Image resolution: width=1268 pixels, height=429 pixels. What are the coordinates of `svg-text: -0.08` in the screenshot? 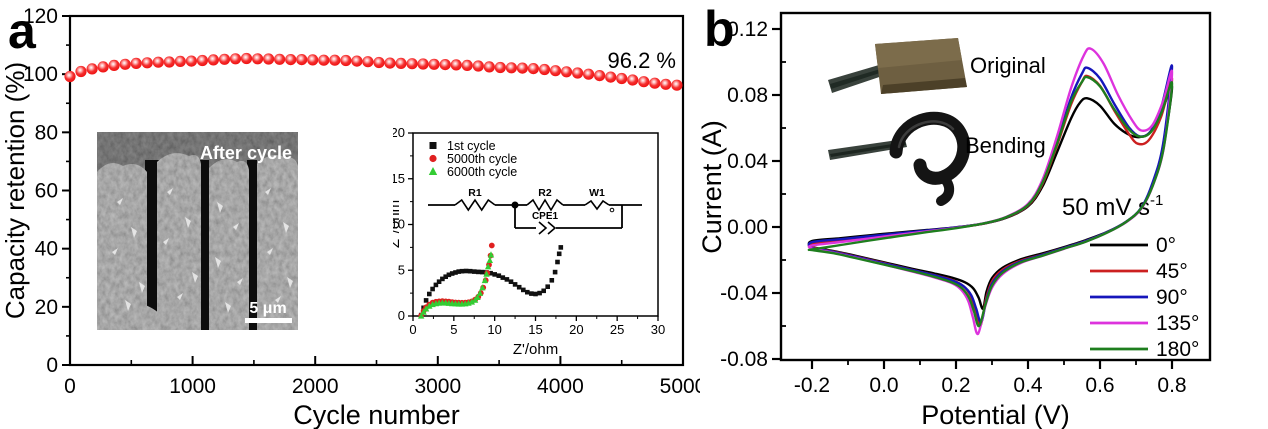 It's located at (744, 359).